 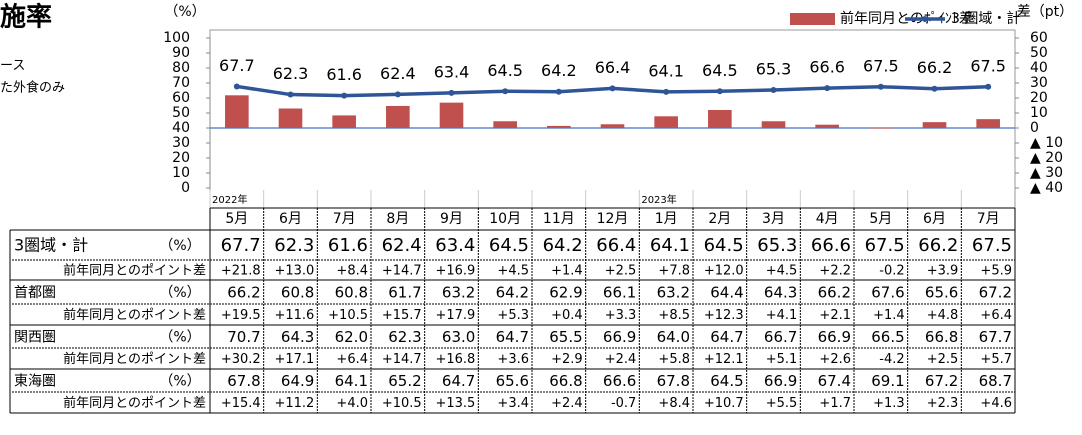 I want to click on cell: 67.5, so click(x=885, y=245).